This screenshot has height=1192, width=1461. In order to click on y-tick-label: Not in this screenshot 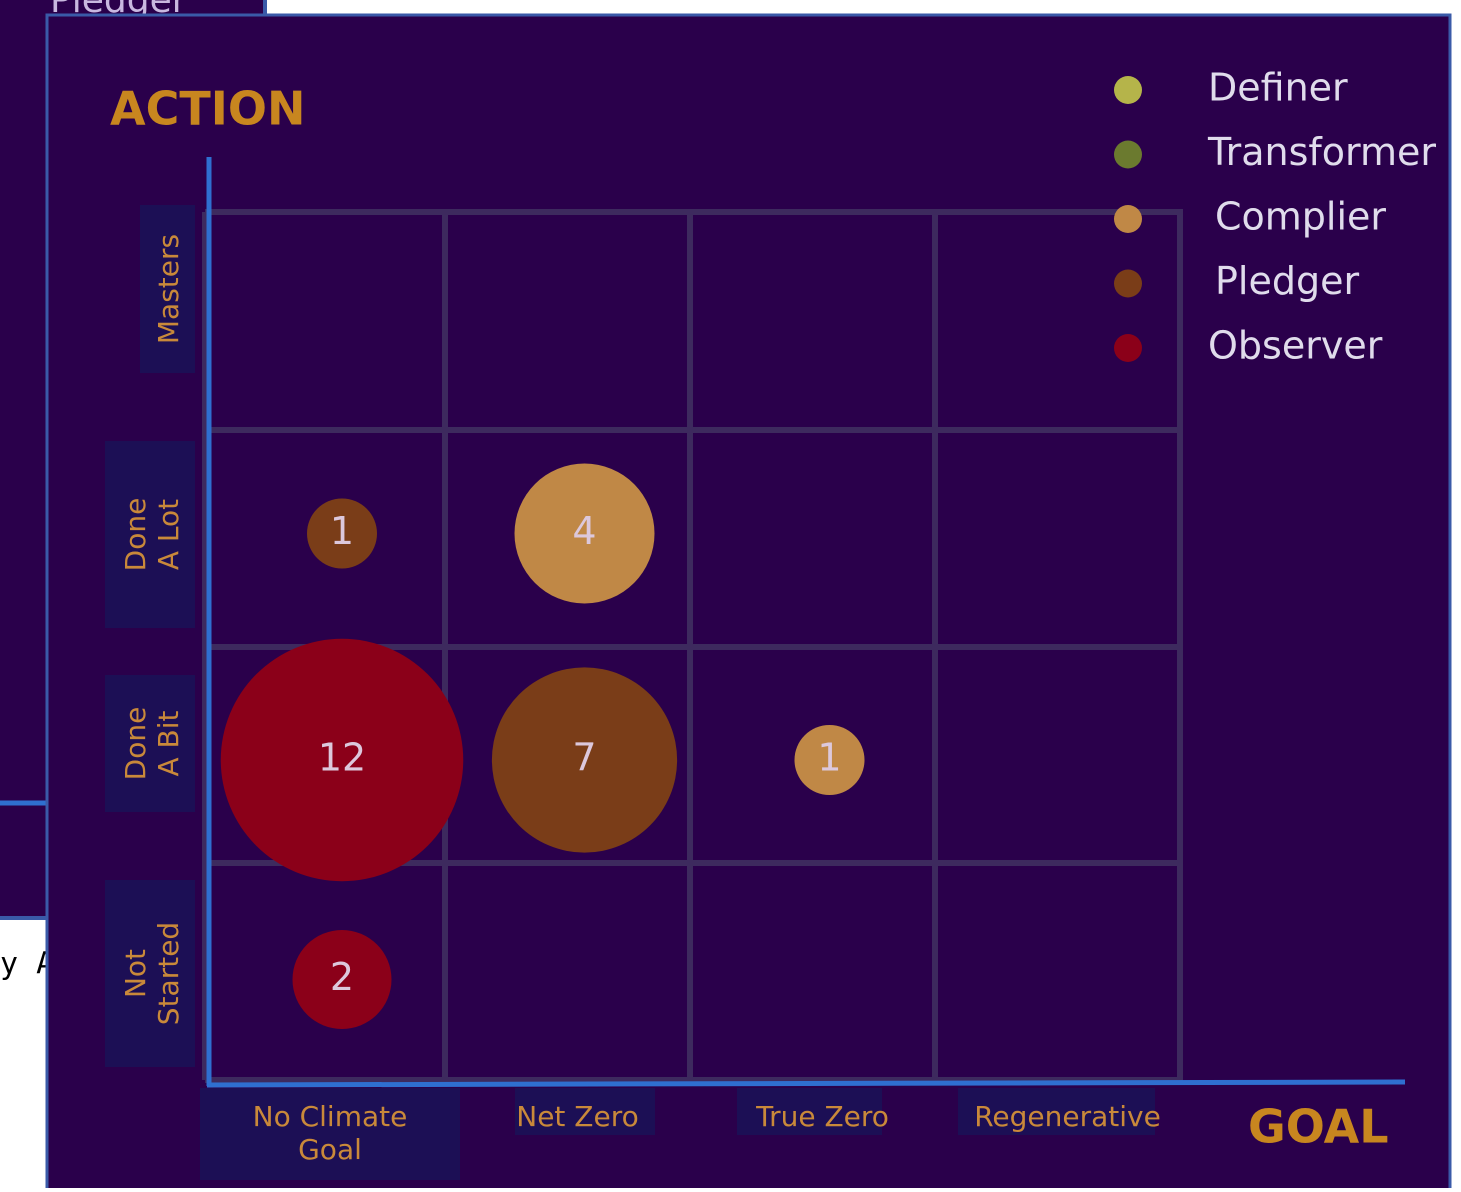, I will do `click(135, 973)`.